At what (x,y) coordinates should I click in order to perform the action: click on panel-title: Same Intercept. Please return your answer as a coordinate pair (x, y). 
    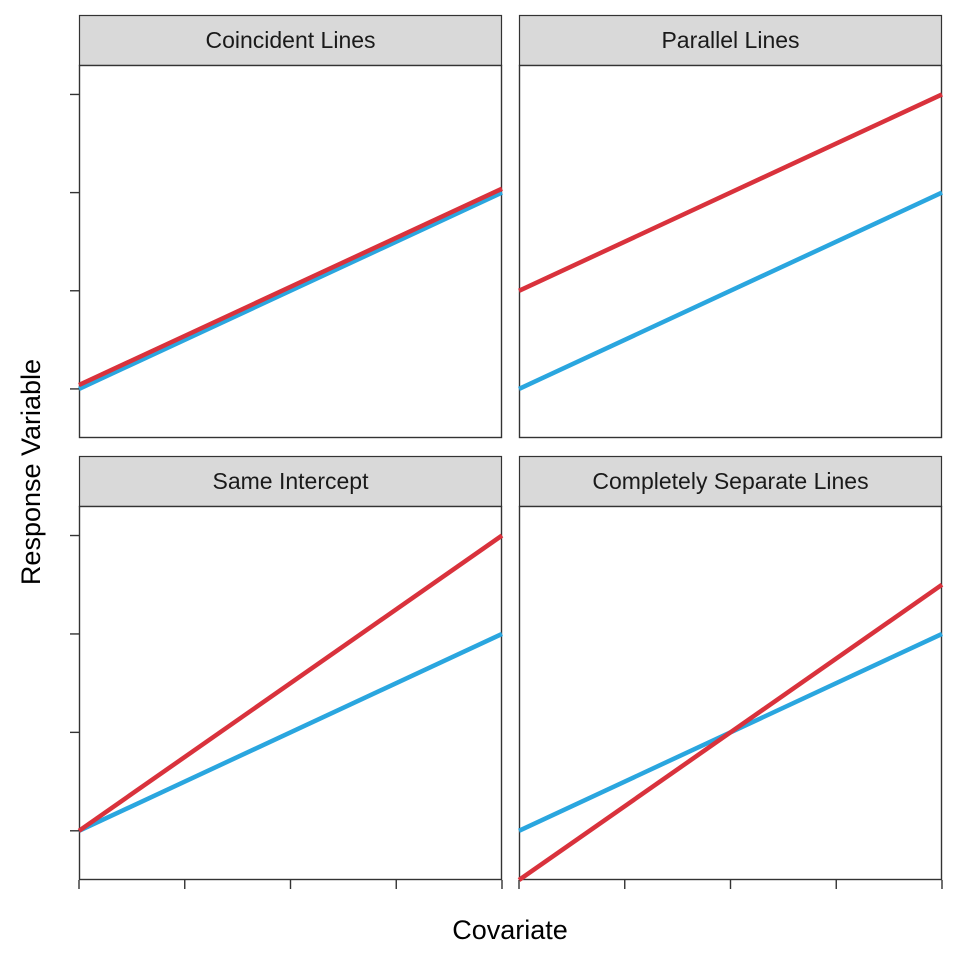
    Looking at the image, I should click on (291, 481).